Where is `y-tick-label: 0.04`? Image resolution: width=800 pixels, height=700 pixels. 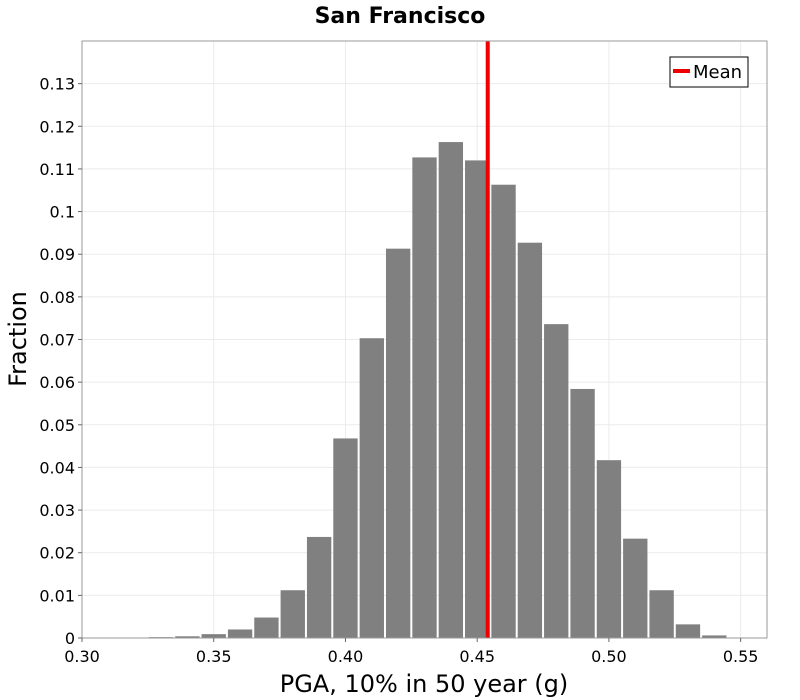 y-tick-label: 0.04 is located at coordinates (57, 467).